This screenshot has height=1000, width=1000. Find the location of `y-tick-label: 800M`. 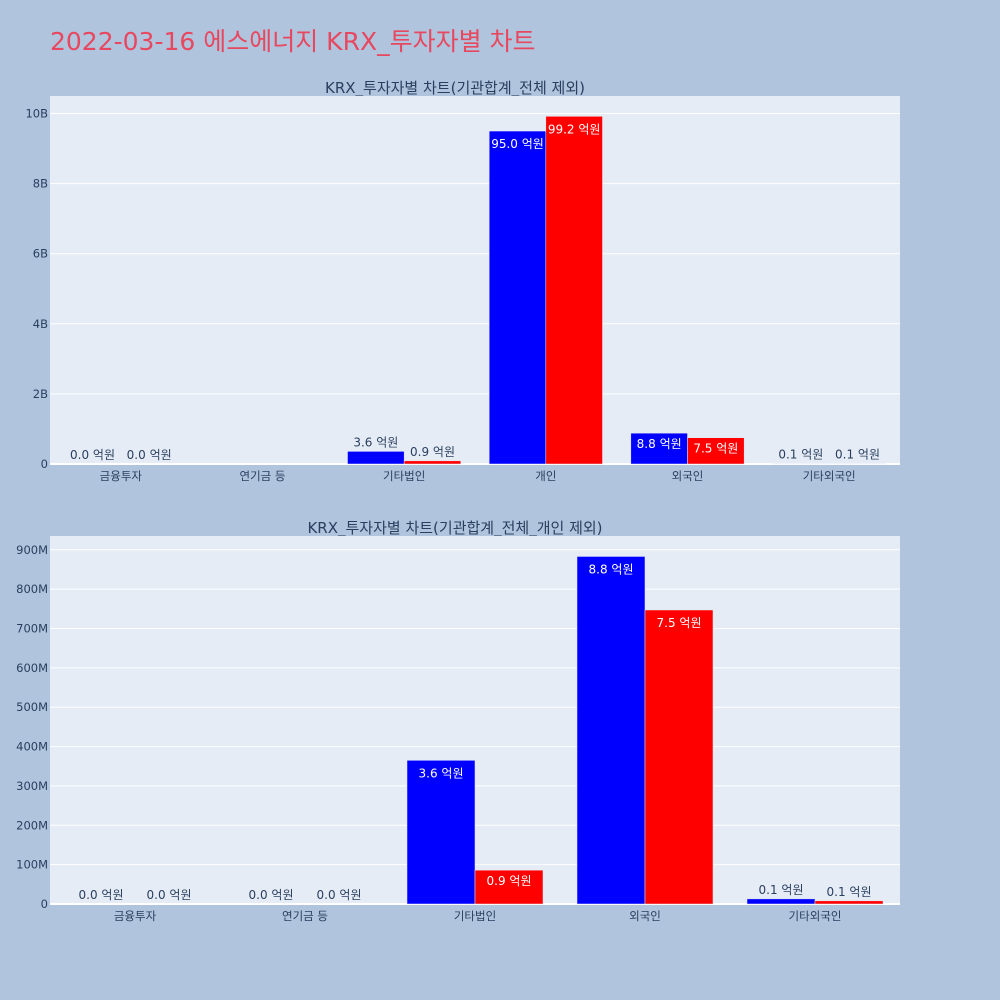

y-tick-label: 800M is located at coordinates (32, 589).